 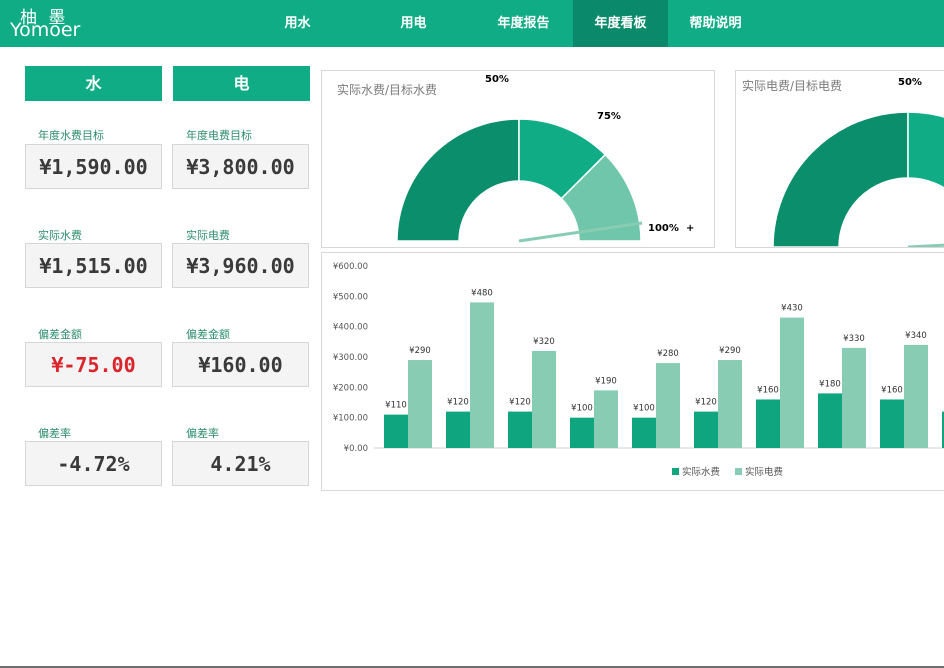 I want to click on power-deviation-value: ¥160.00, so click(x=240, y=364).